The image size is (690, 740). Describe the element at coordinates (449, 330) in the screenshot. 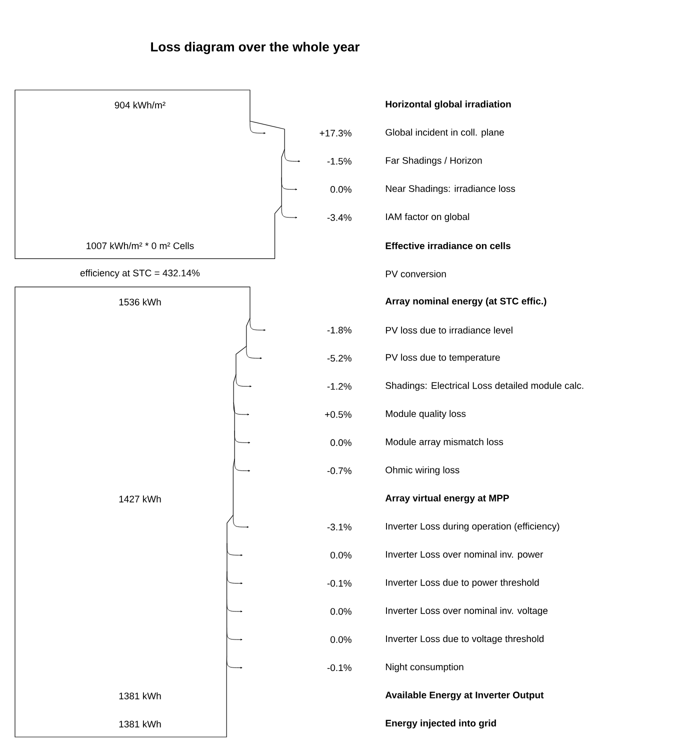

I see `category-label: PV loss due to irradiance level` at that location.